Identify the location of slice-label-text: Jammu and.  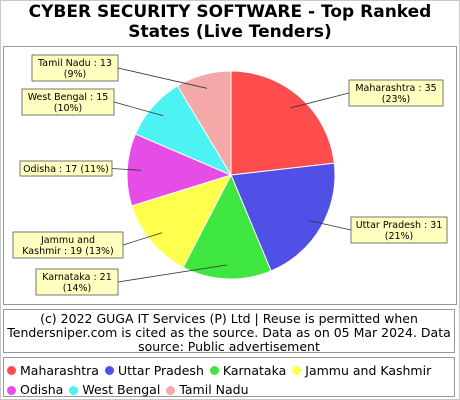
(67, 240).